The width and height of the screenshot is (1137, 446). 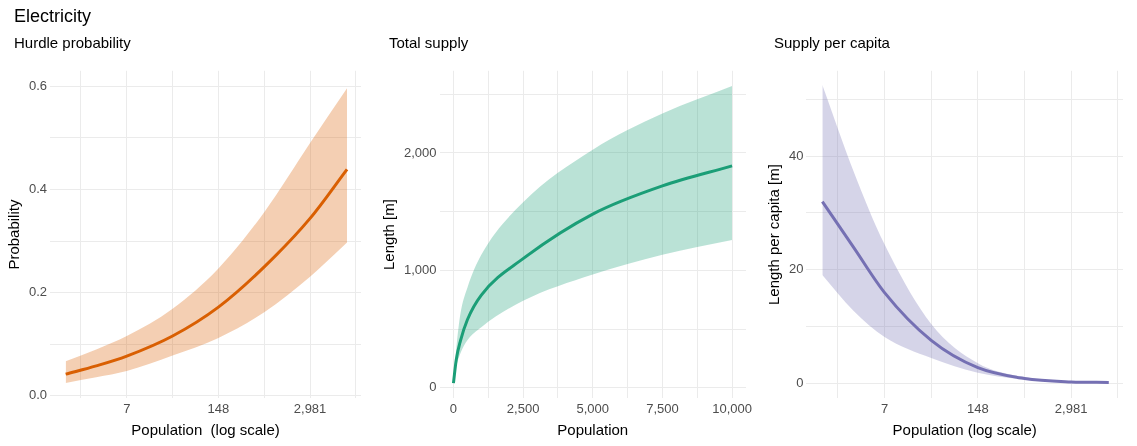 What do you see at coordinates (662, 408) in the screenshot?
I see `x-tick-label: 7,500` at bounding box center [662, 408].